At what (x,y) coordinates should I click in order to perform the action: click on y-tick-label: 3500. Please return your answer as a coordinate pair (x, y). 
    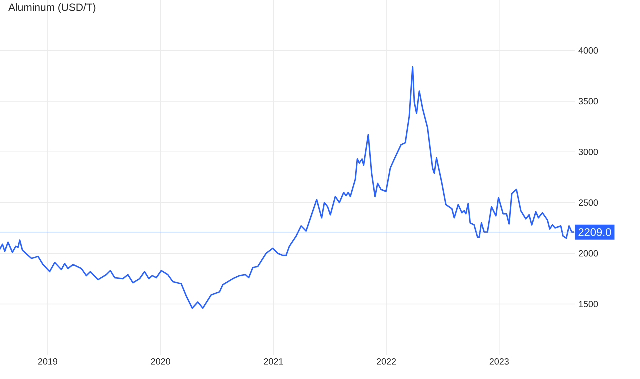
    Looking at the image, I should click on (588, 101).